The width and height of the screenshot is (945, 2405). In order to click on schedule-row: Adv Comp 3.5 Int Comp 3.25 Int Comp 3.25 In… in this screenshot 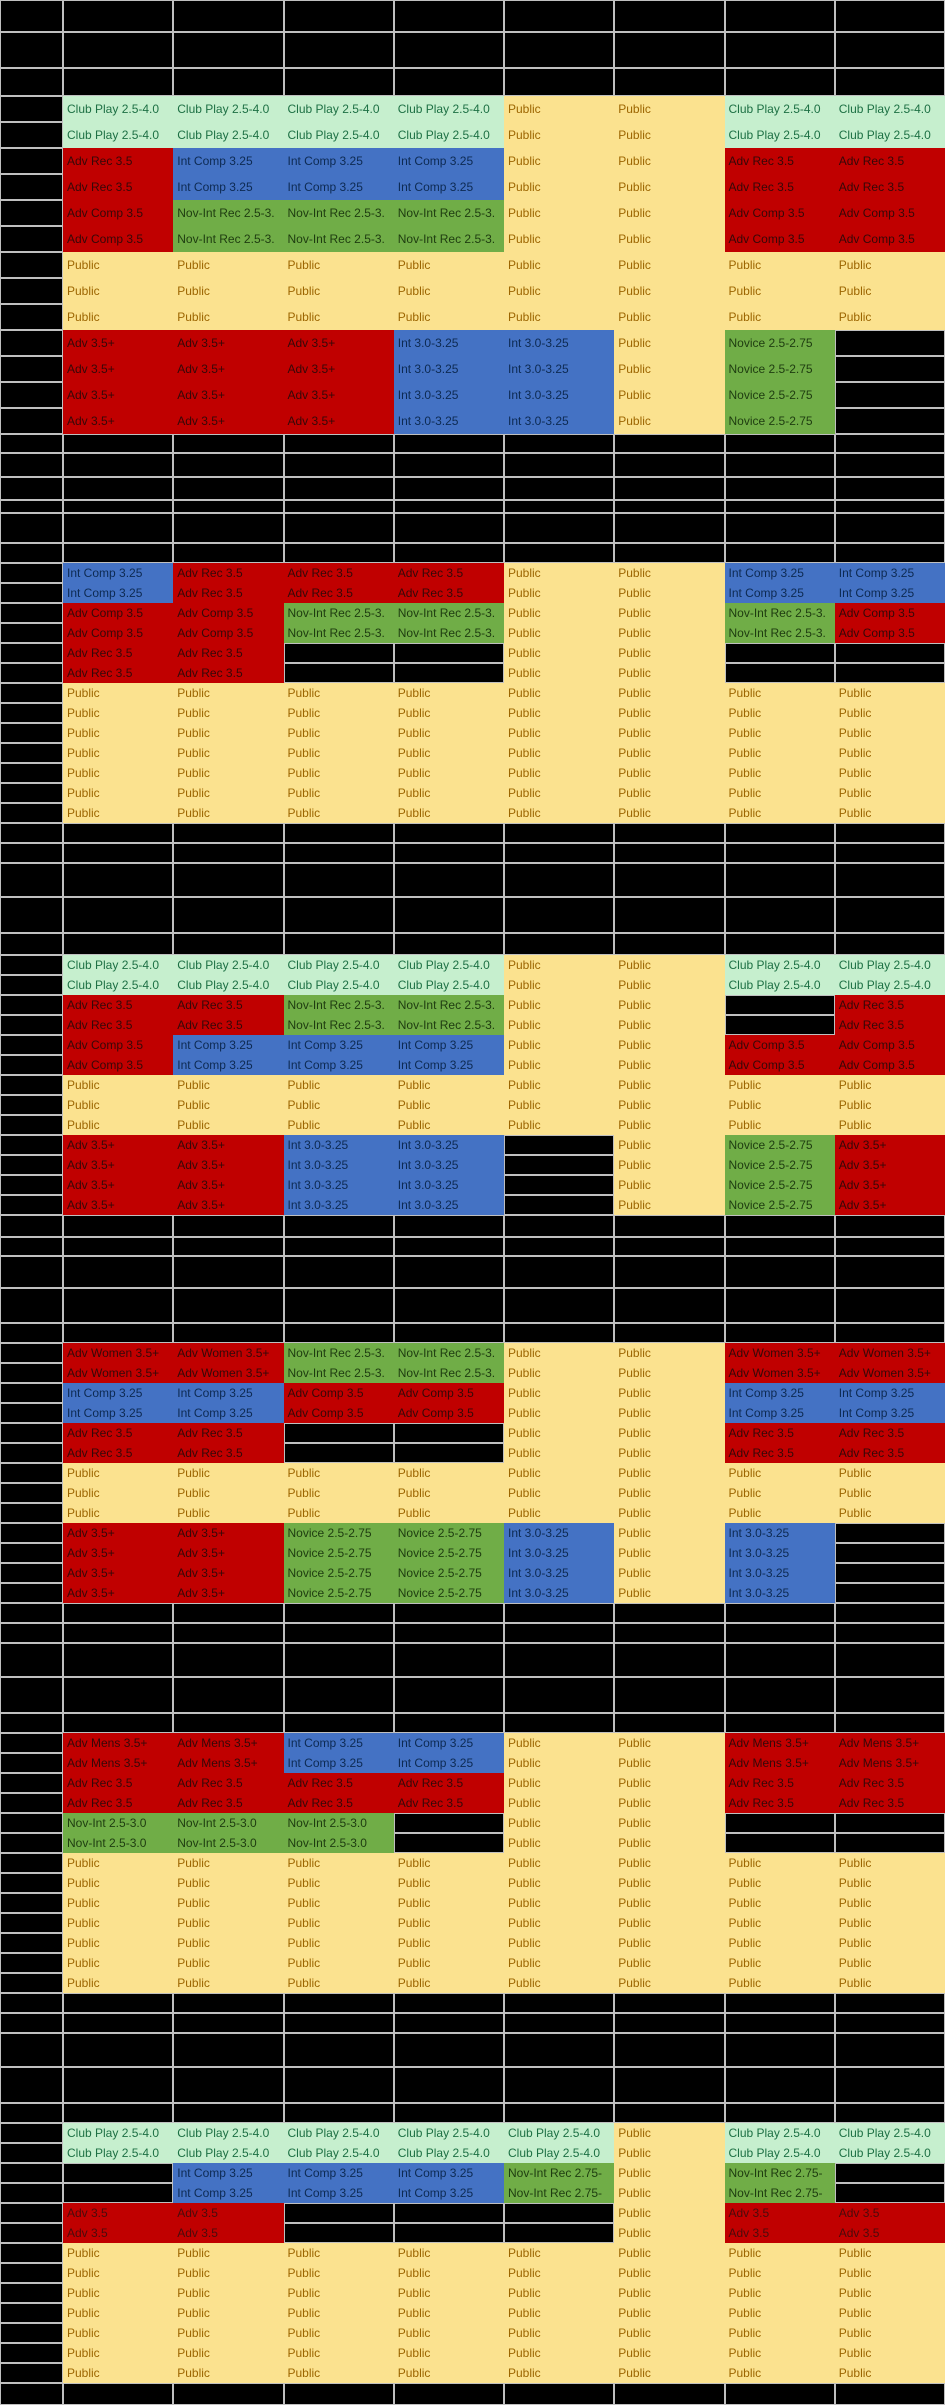, I will do `click(472, 1045)`.